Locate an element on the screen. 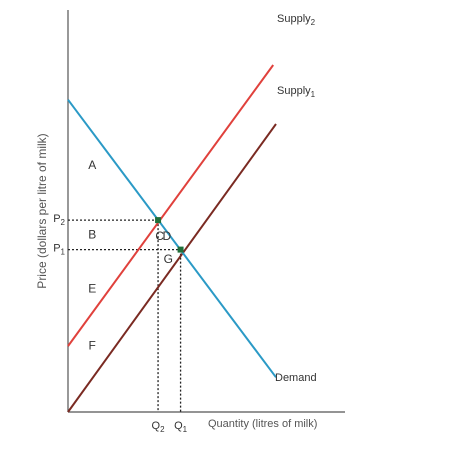 This screenshot has height=450, width=450. region-label-a: A is located at coordinates (92, 165).